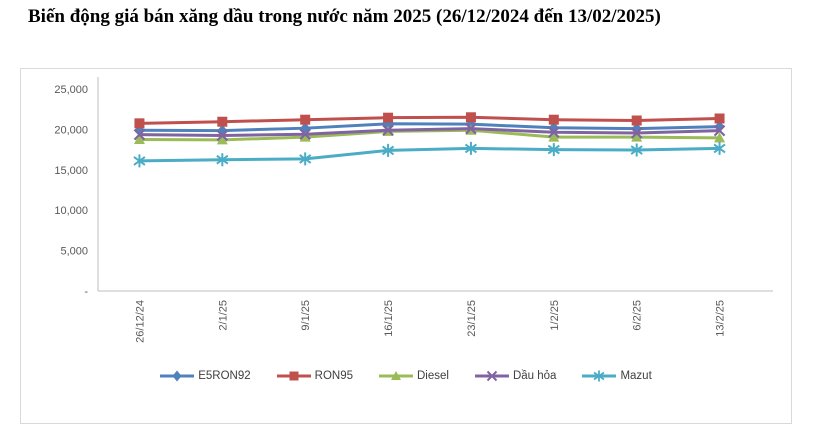 Image resolution: width=815 pixels, height=424 pixels. Describe the element at coordinates (599, 376) in the screenshot. I see `legend-marker-asterisk-icon` at that location.